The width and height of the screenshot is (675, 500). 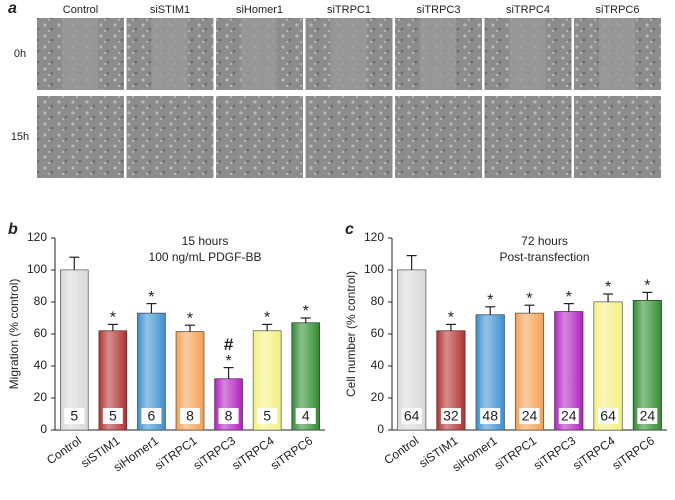 I want to click on column-label: siTRPC1, so click(x=349, y=10).